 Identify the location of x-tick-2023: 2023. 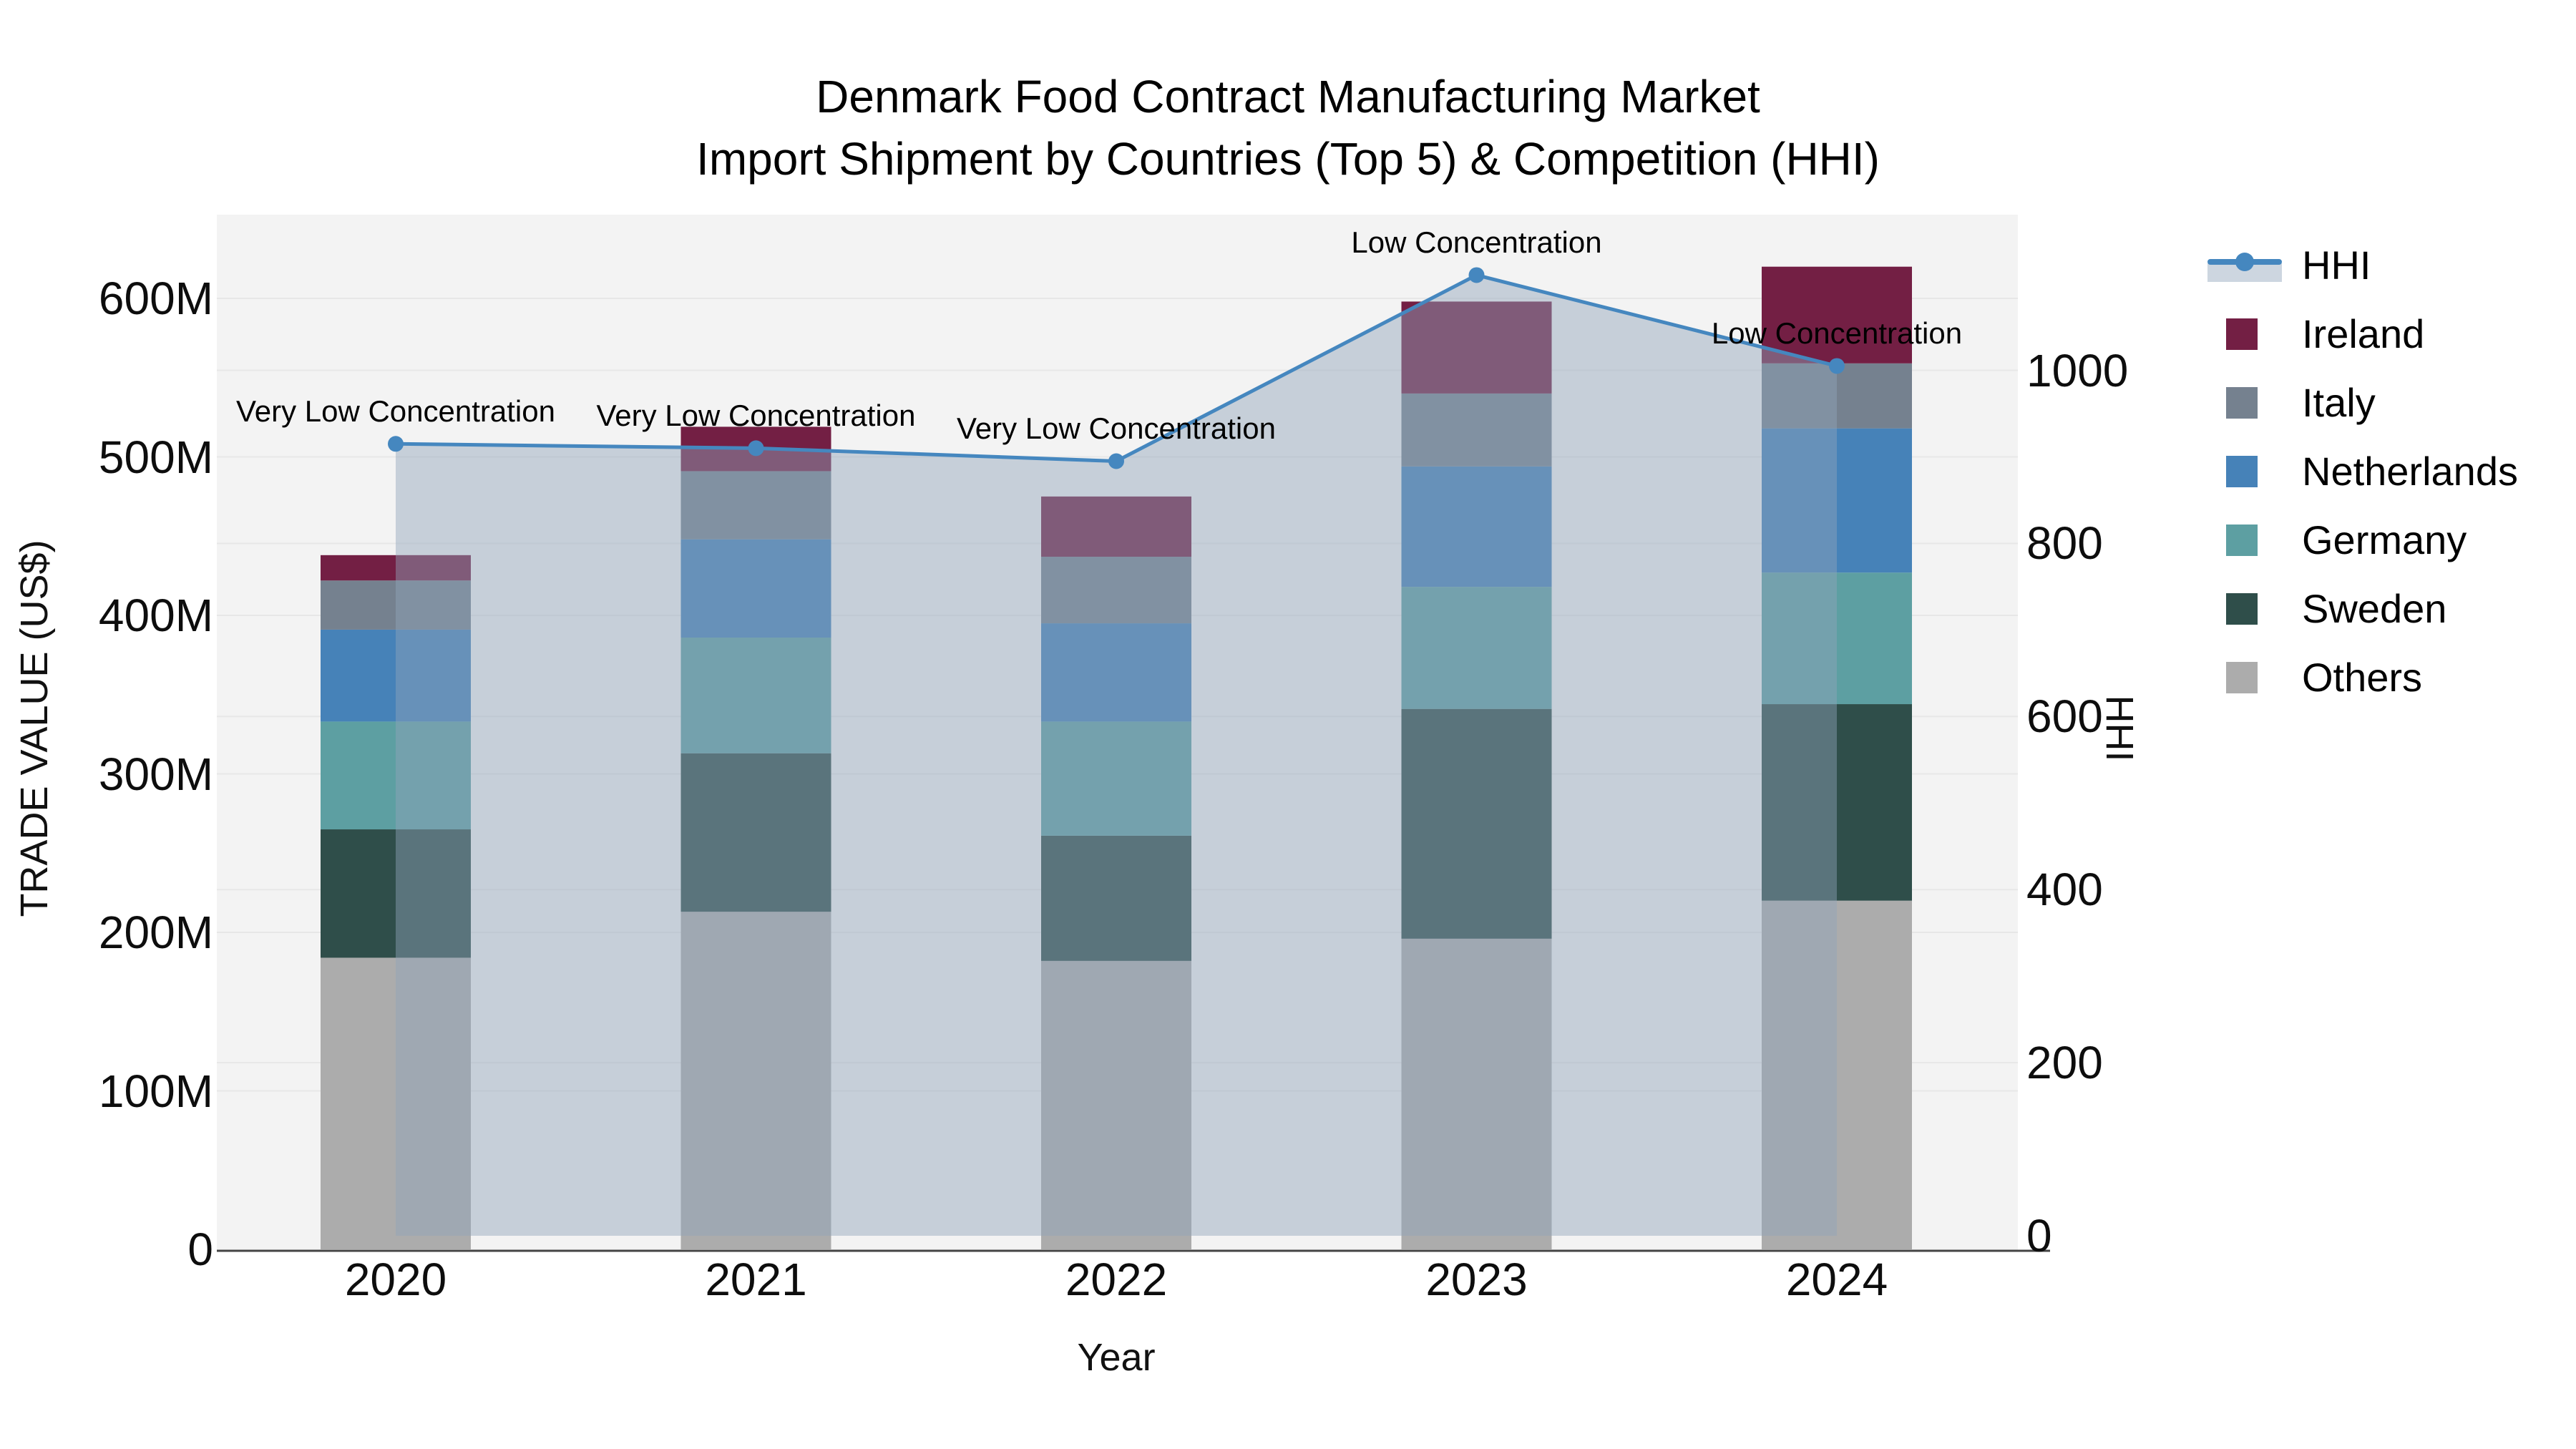
(1476, 1279).